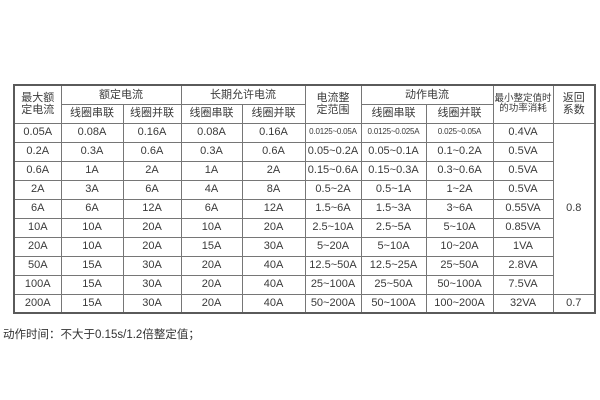 The height and width of the screenshot is (400, 600). What do you see at coordinates (333, 246) in the screenshot?
I see `table-cell: 5~20A` at bounding box center [333, 246].